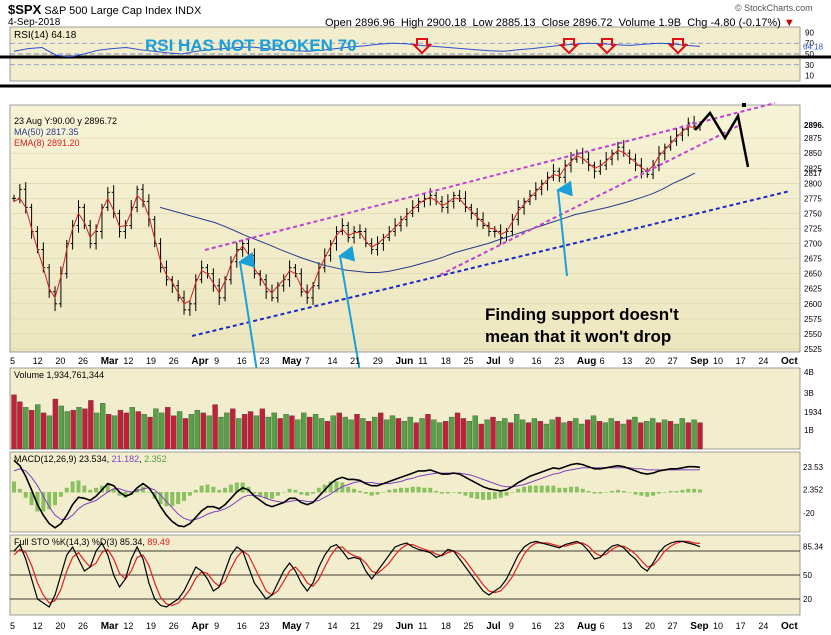 This screenshot has height=635, width=831. Describe the element at coordinates (493, 626) in the screenshot. I see `date-tick: Jul` at that location.